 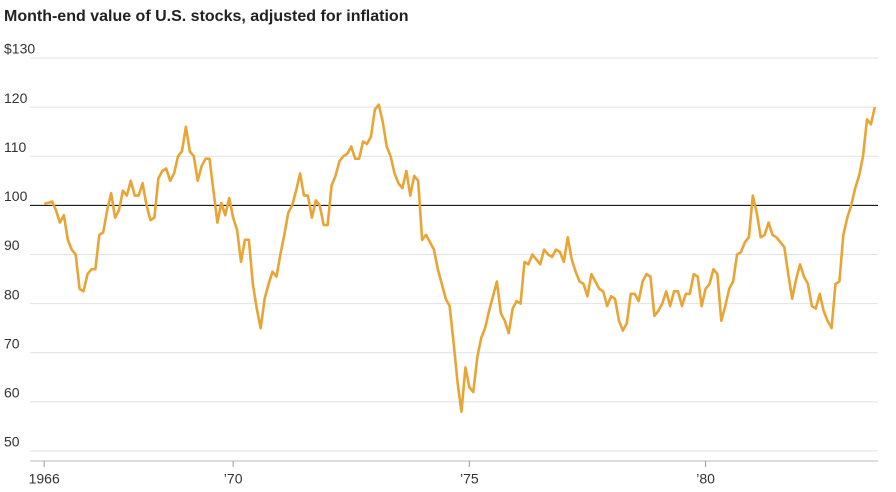 I want to click on y-tick-label: 60, so click(x=12, y=393).